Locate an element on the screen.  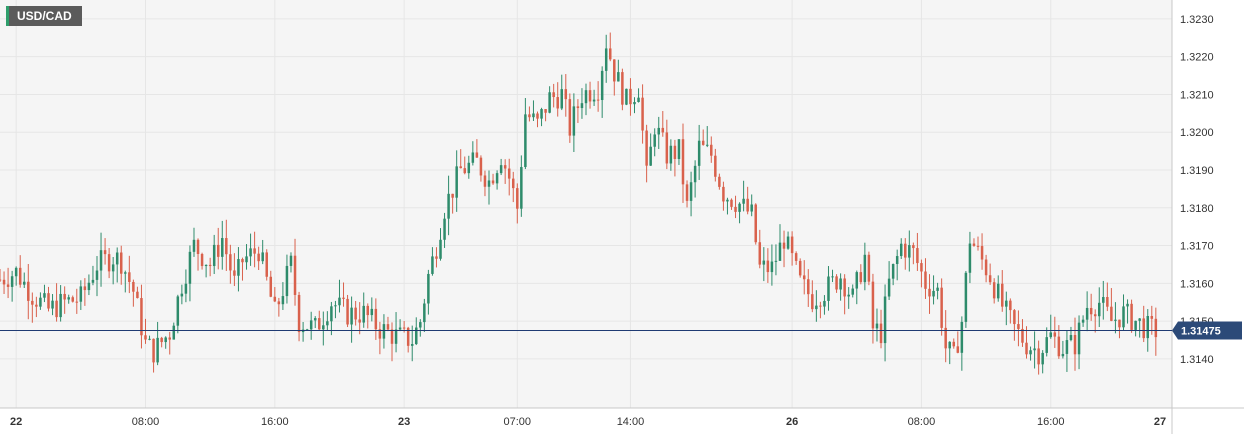
y-tick-label: 1.3220 is located at coordinates (1197, 58).